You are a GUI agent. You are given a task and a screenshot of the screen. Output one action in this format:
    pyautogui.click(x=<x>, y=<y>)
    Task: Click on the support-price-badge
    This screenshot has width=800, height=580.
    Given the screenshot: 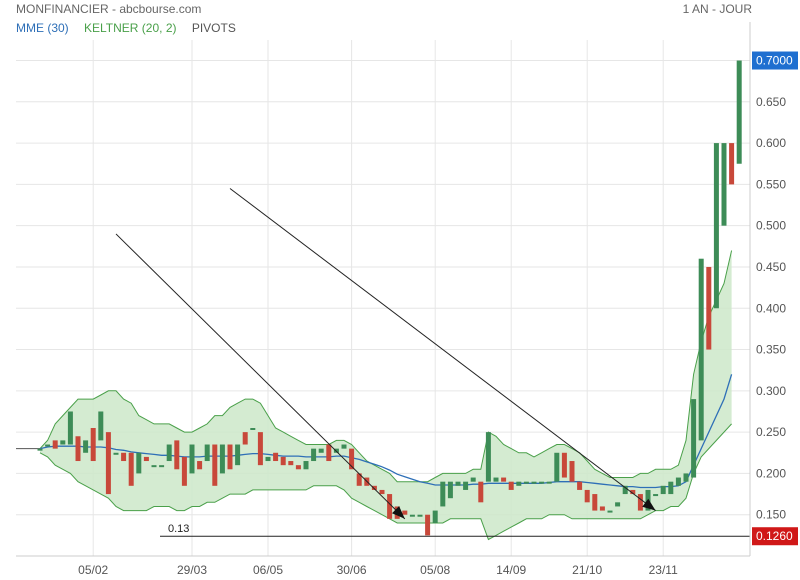 What is the action you would take?
    pyautogui.click(x=775, y=536)
    